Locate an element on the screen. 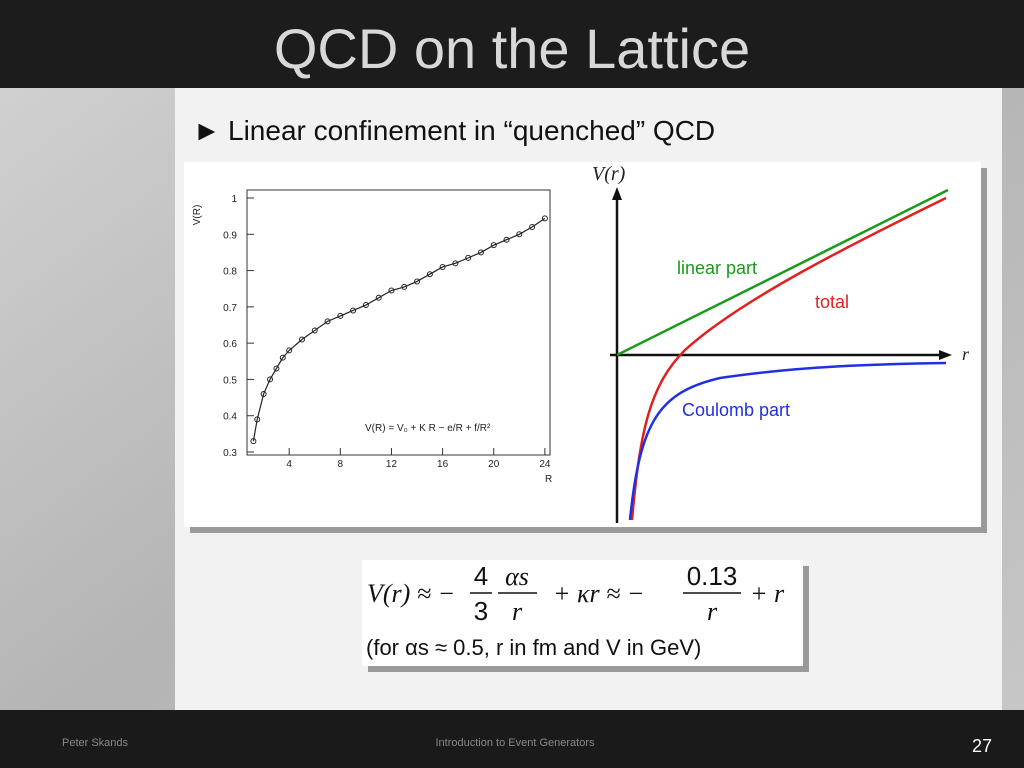  formula-mid: + κr ≈ − is located at coordinates (598, 593).